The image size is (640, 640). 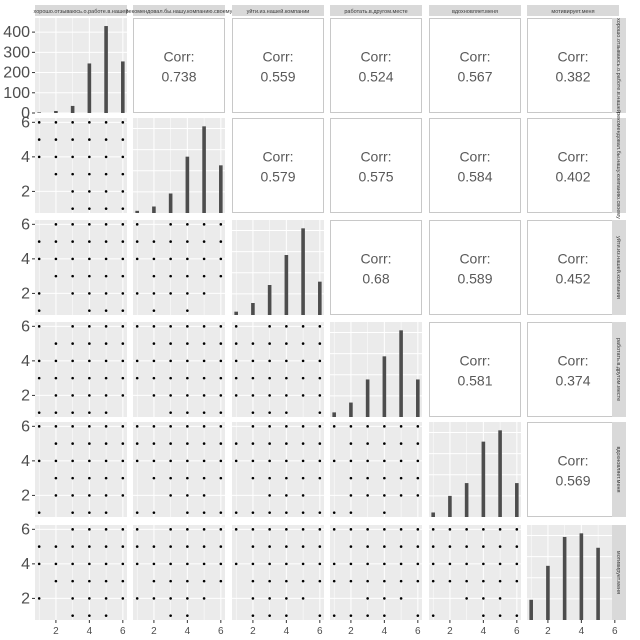 What do you see at coordinates (572, 381) in the screenshot?
I see `corr-value: 0.374` at bounding box center [572, 381].